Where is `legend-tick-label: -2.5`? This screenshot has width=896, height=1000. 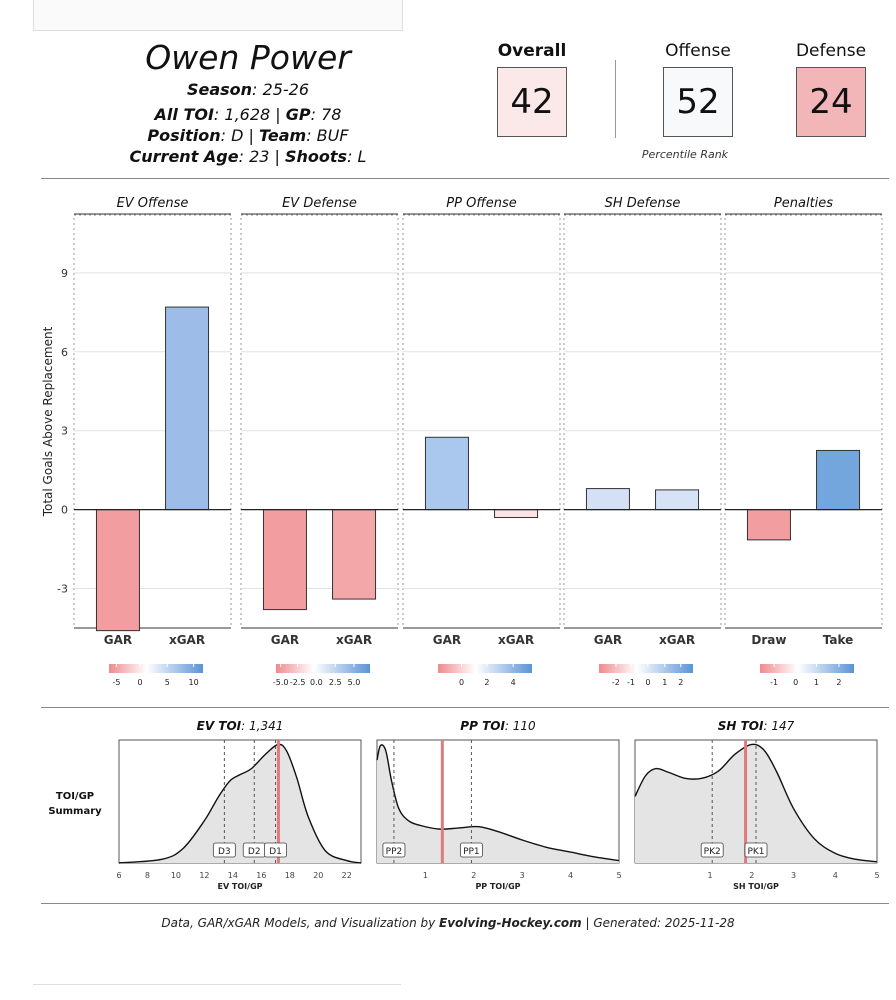 legend-tick-label: -2.5 is located at coordinates (298, 682).